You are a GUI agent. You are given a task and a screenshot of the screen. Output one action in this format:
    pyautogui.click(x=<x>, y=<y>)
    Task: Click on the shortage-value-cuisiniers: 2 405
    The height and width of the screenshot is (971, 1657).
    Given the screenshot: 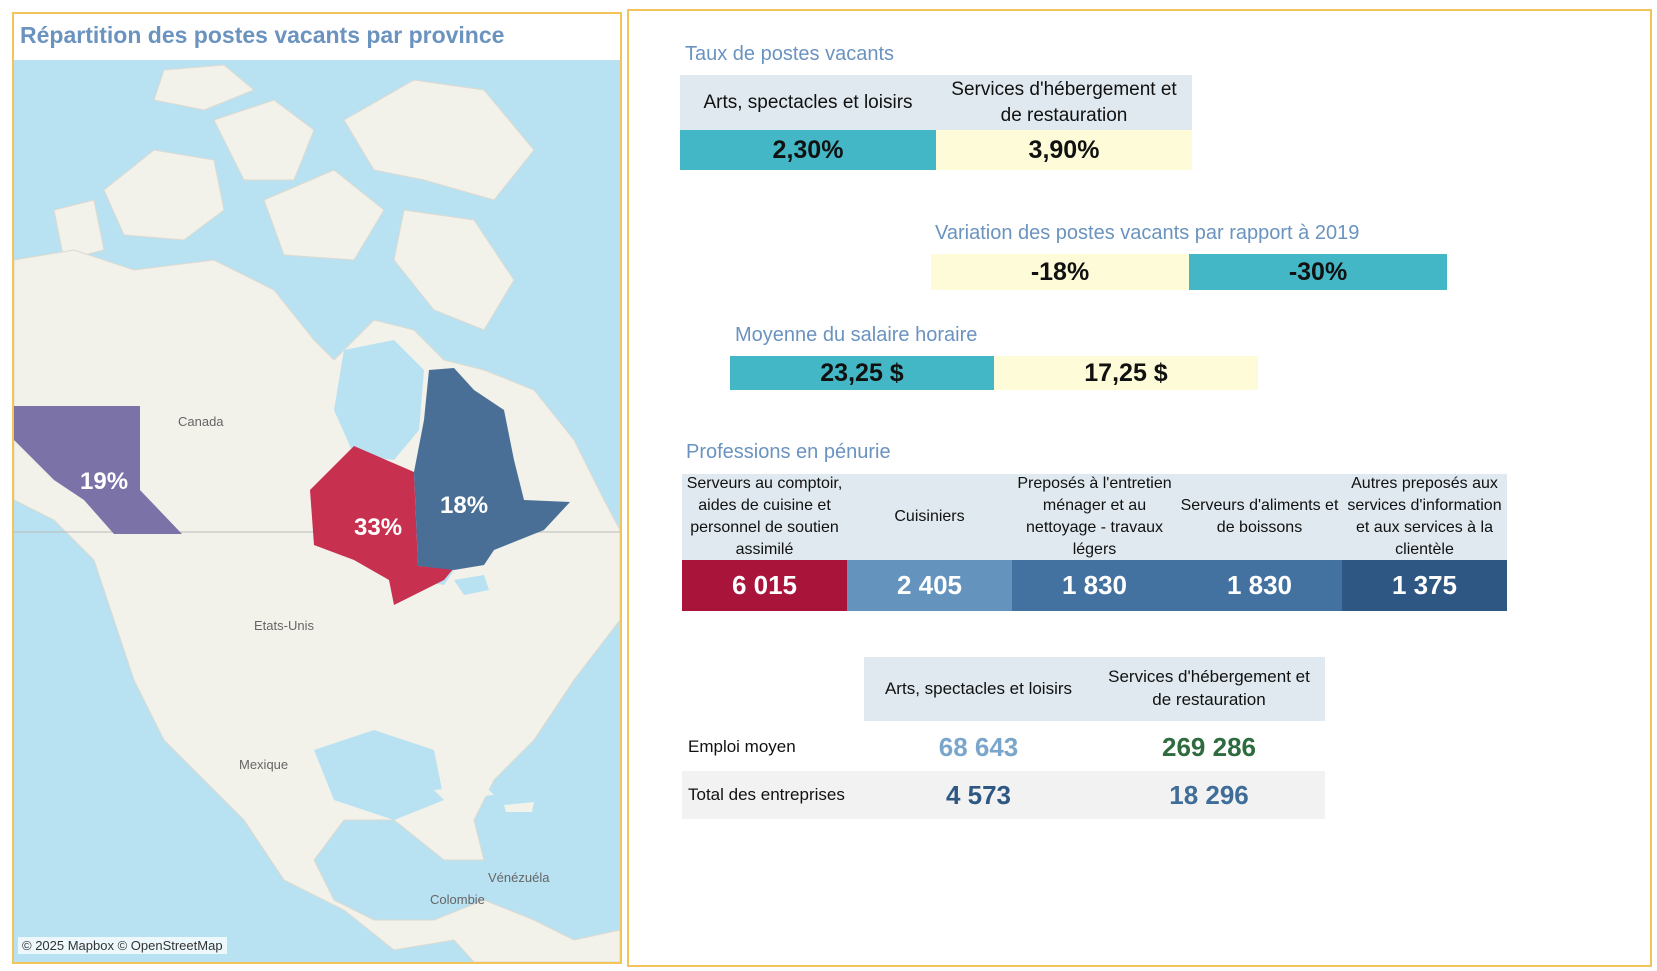 What is the action you would take?
    pyautogui.click(x=929, y=585)
    